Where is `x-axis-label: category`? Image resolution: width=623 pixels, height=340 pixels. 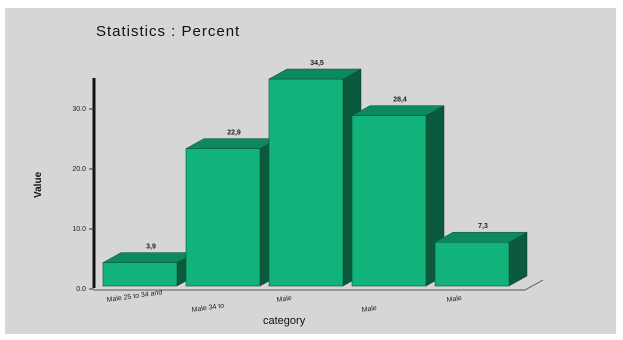 x-axis-label: category is located at coordinates (284, 321).